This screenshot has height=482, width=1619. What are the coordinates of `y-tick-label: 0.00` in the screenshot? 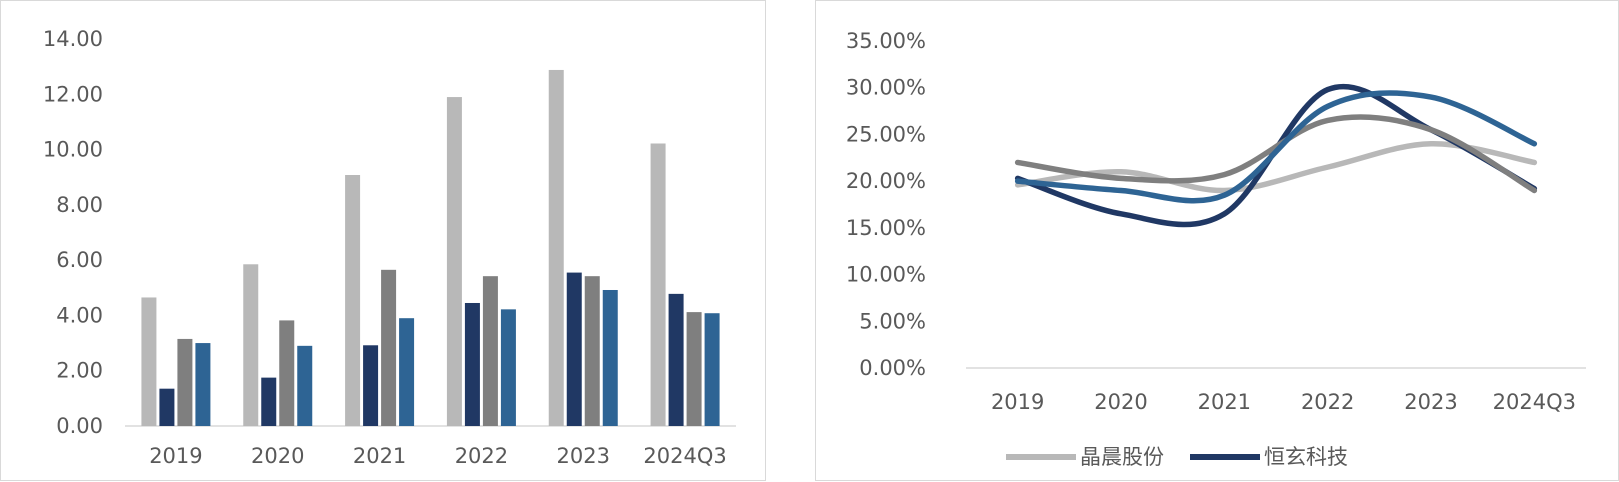 It's located at (79, 426).